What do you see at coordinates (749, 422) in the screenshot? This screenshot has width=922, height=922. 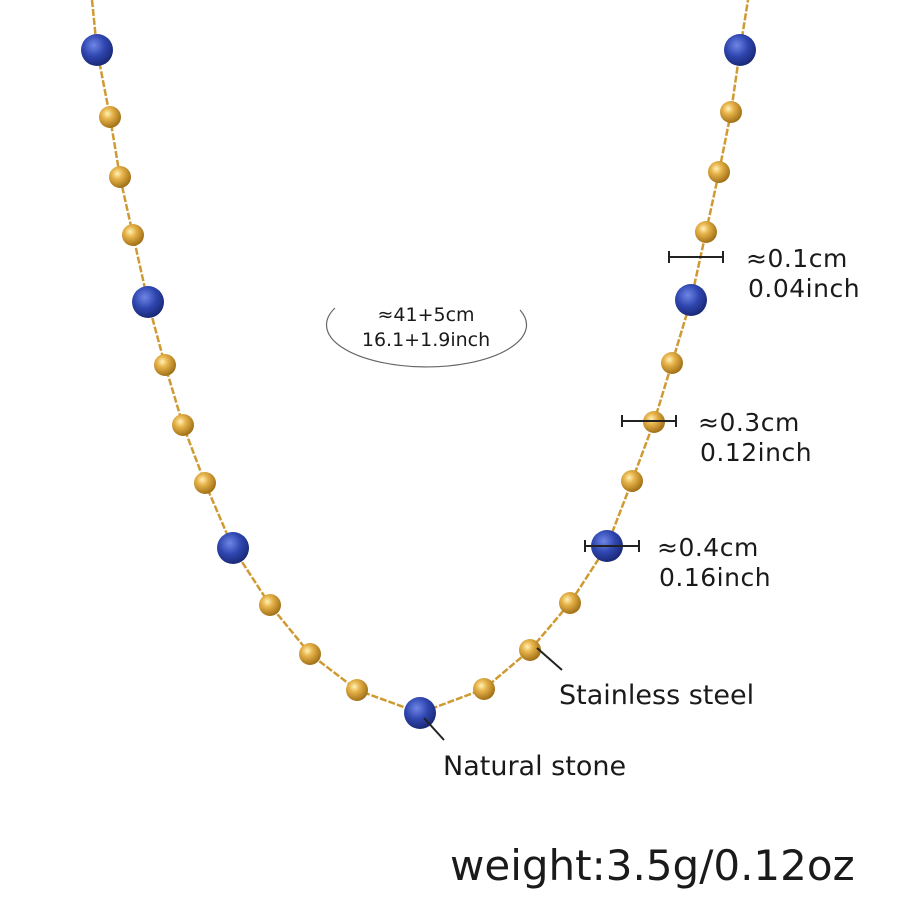 I see `dimension-bead-cm: ≈0.3cm` at bounding box center [749, 422].